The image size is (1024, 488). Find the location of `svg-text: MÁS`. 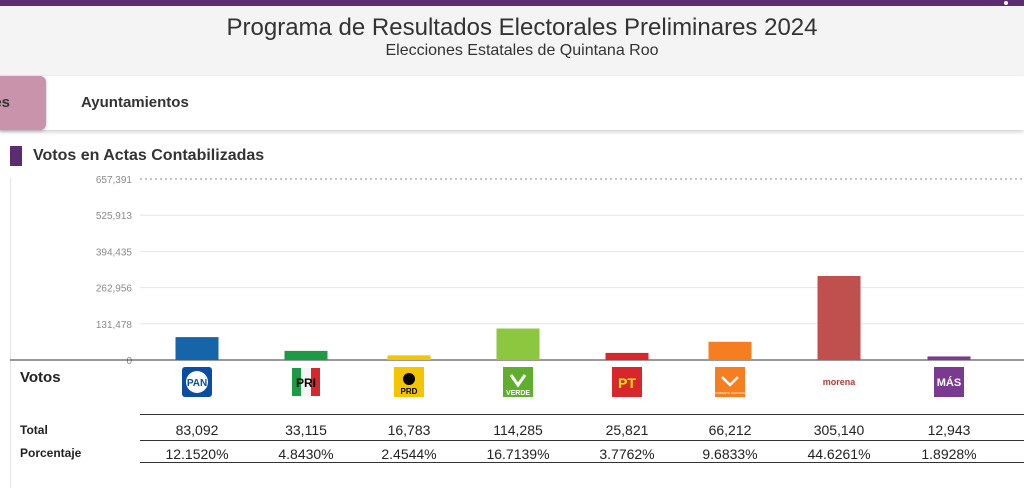

svg-text: MÁS is located at coordinates (949, 382).